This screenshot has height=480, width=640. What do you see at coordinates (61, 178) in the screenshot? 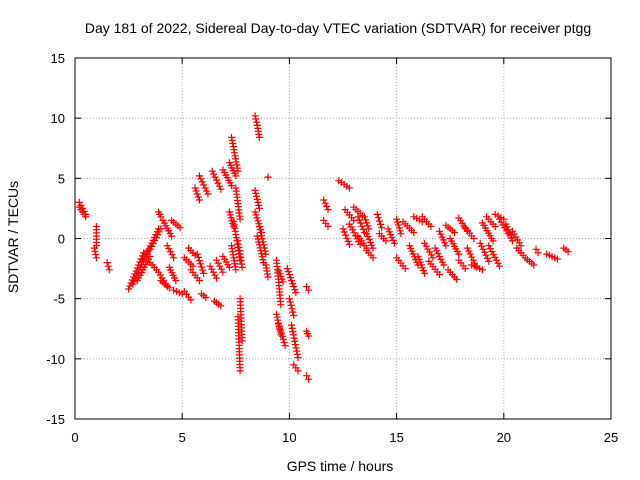
I see `y-tick-label: 5` at bounding box center [61, 178].